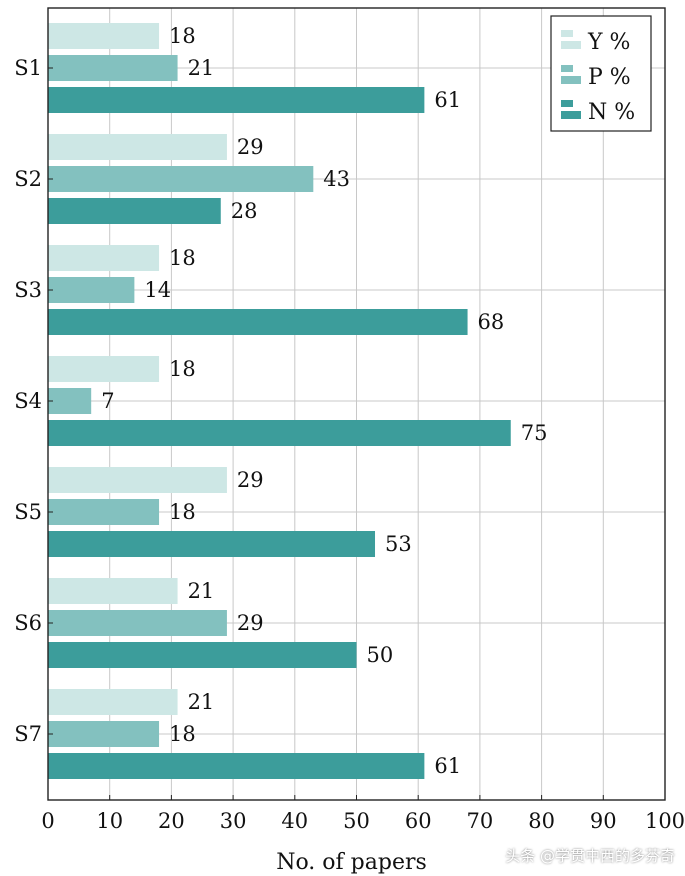 Image resolution: width=685 pixels, height=876 pixels. I want to click on x-tick-label: 90, so click(603, 821).